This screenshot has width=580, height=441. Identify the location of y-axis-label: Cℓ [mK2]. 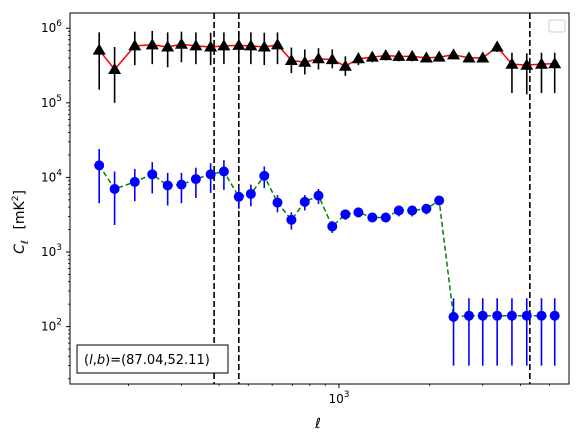
(21, 222).